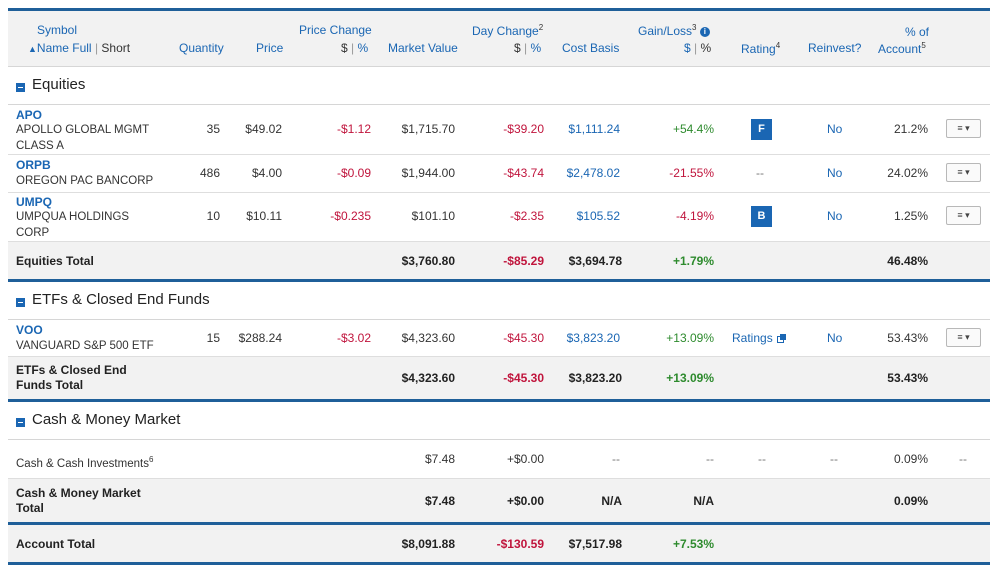 The height and width of the screenshot is (574, 1000). Describe the element at coordinates (907, 261) in the screenshot. I see `total-pct-account: 46.48%` at that location.